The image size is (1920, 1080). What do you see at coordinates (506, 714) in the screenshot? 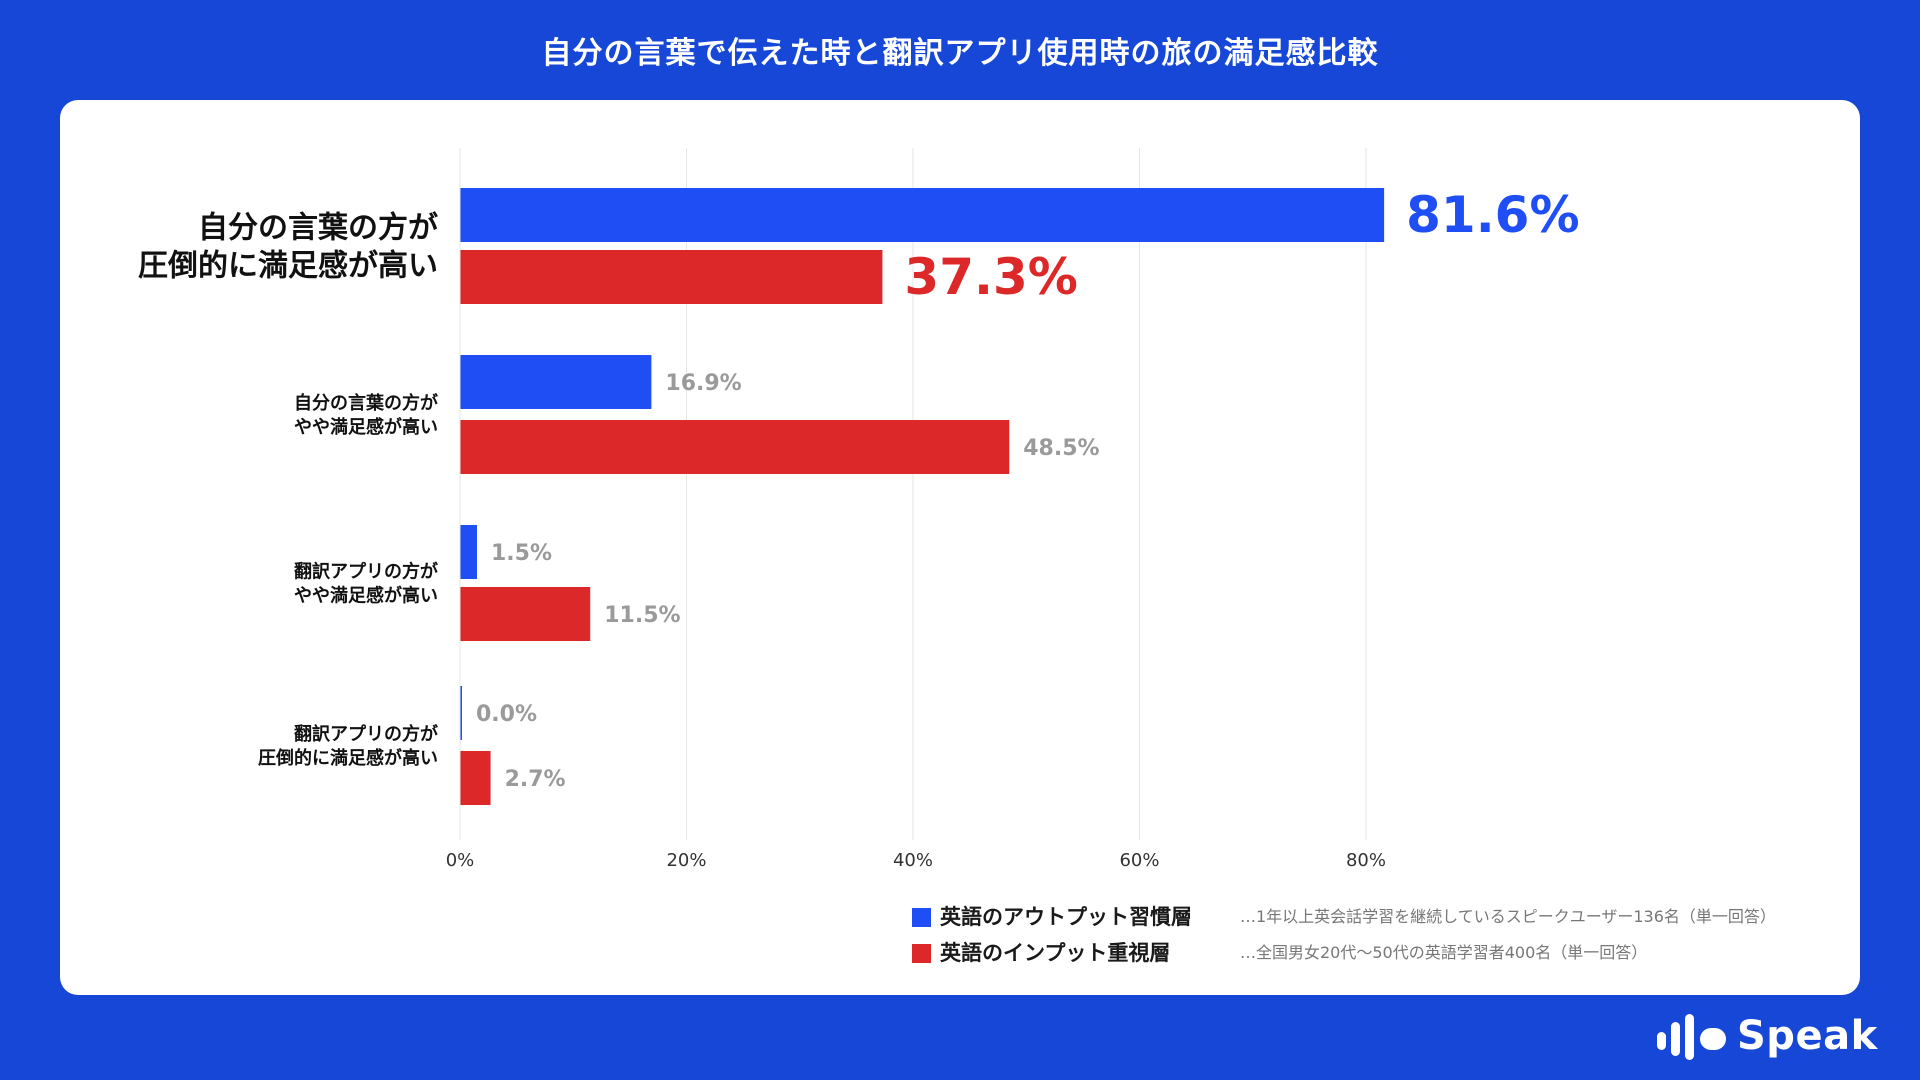
I see `value-label: 0.0%` at bounding box center [506, 714].